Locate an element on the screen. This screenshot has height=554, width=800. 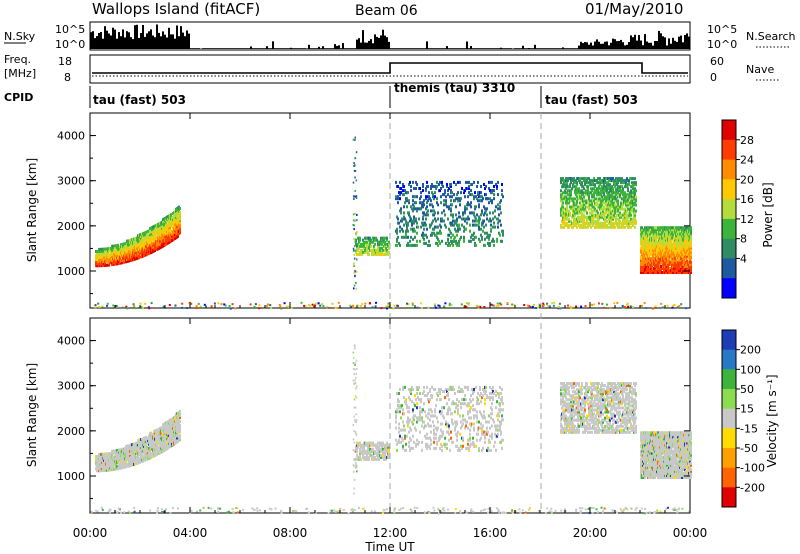
cpid-label: CPID is located at coordinates (18, 97).